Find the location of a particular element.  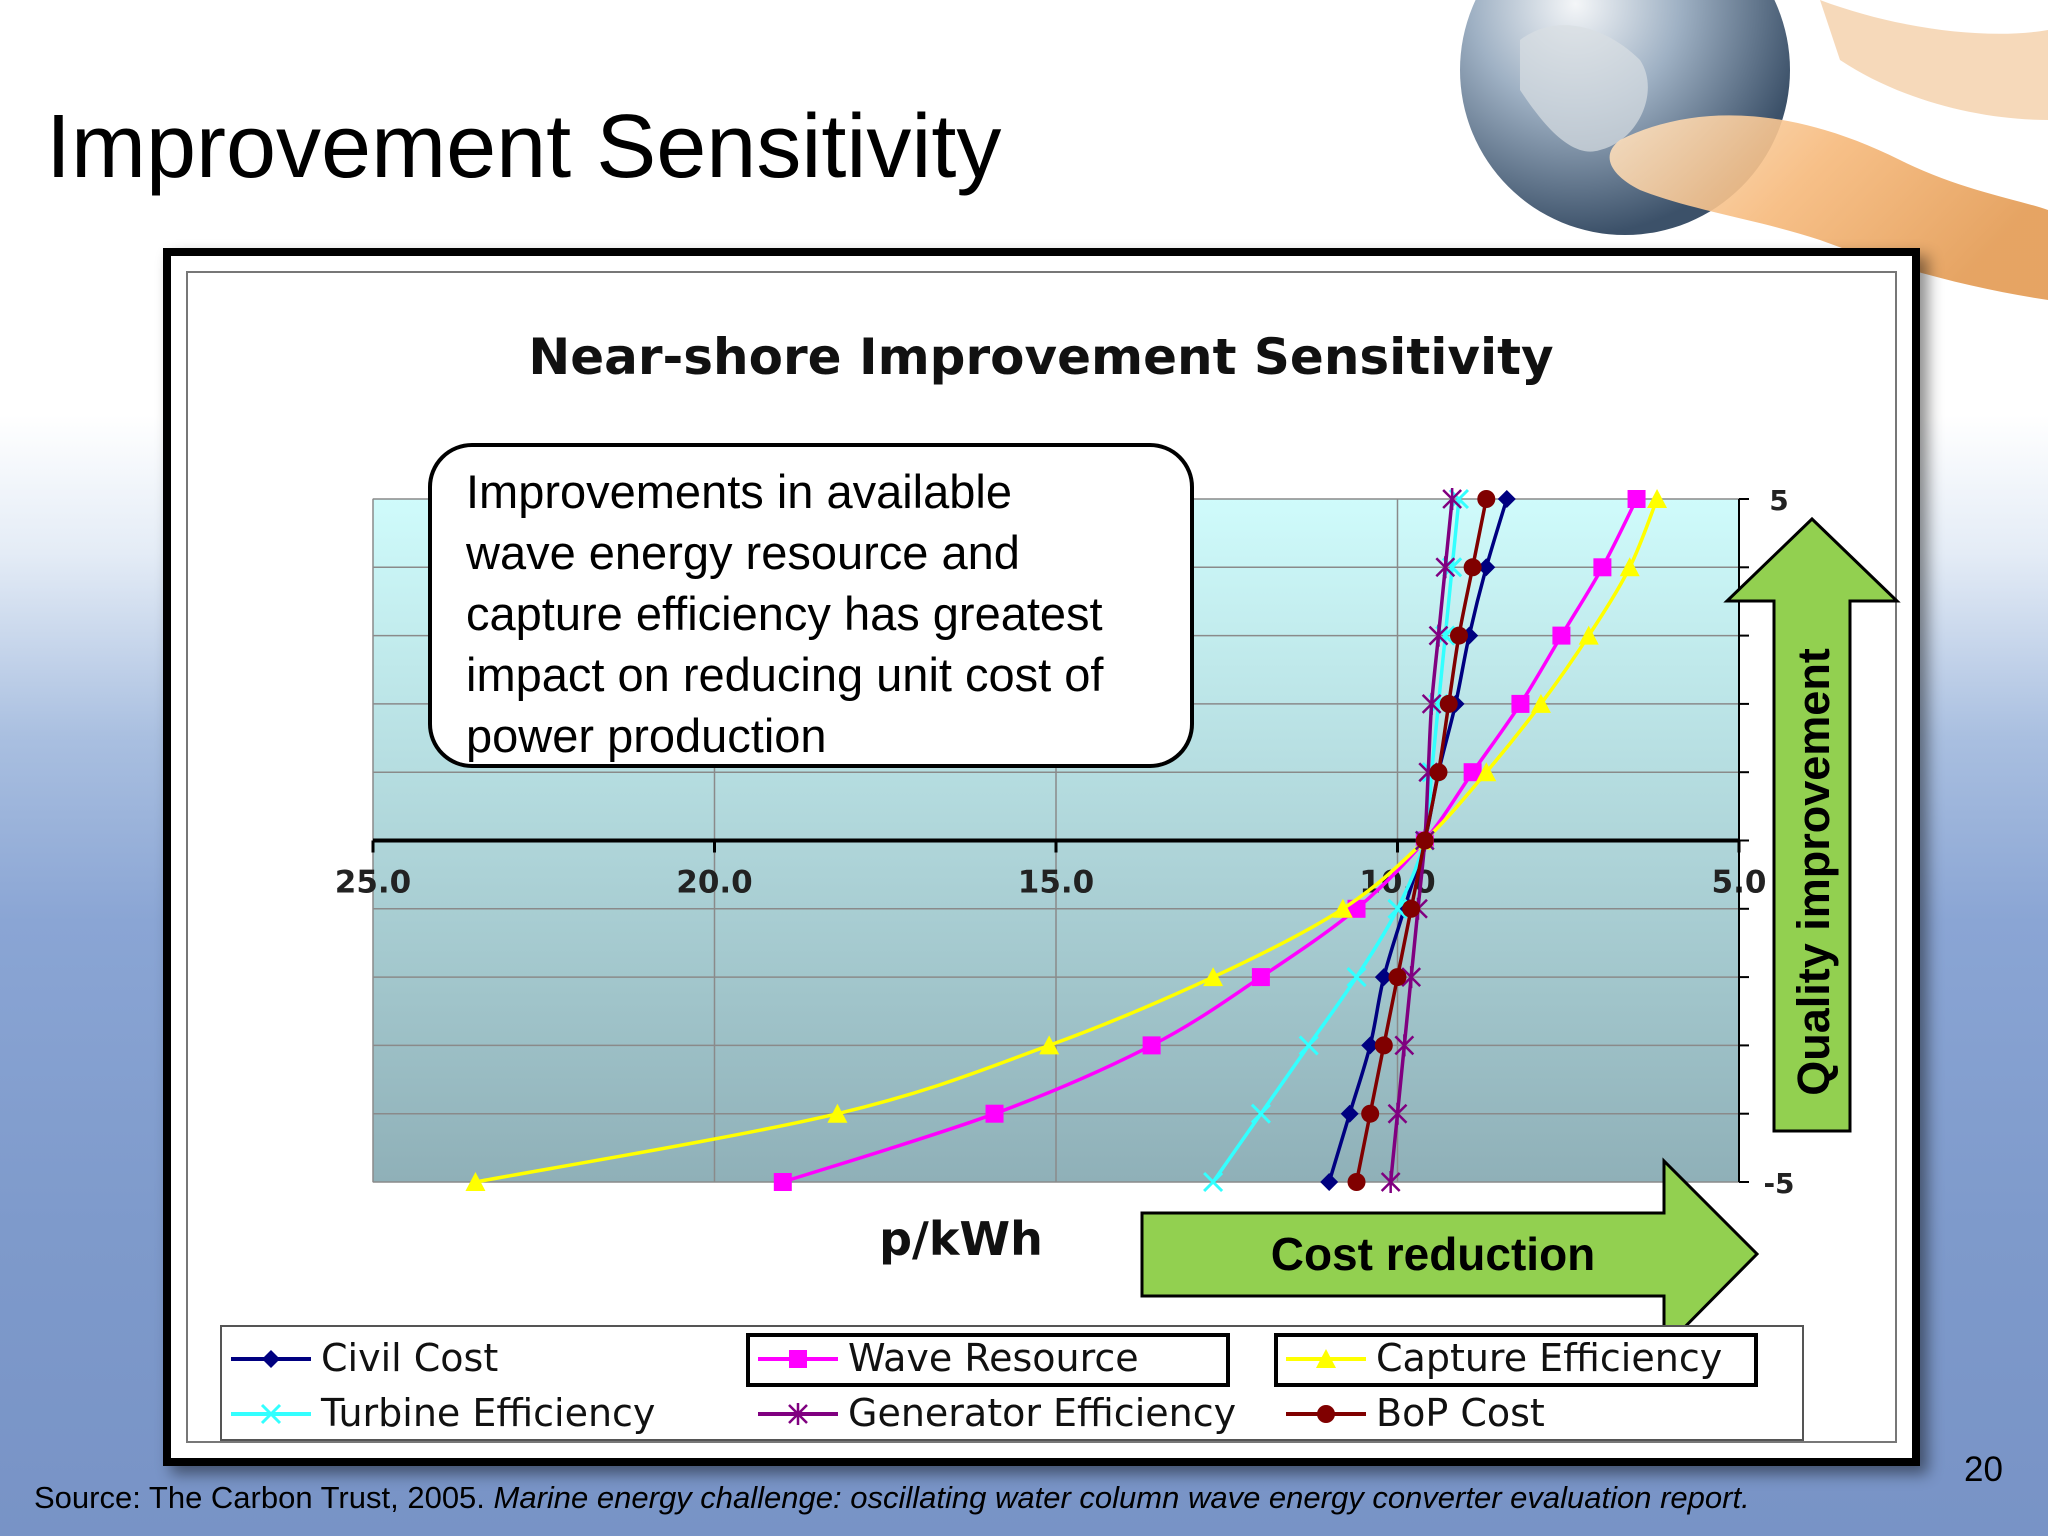

callout-line: power production is located at coordinates (646, 735).